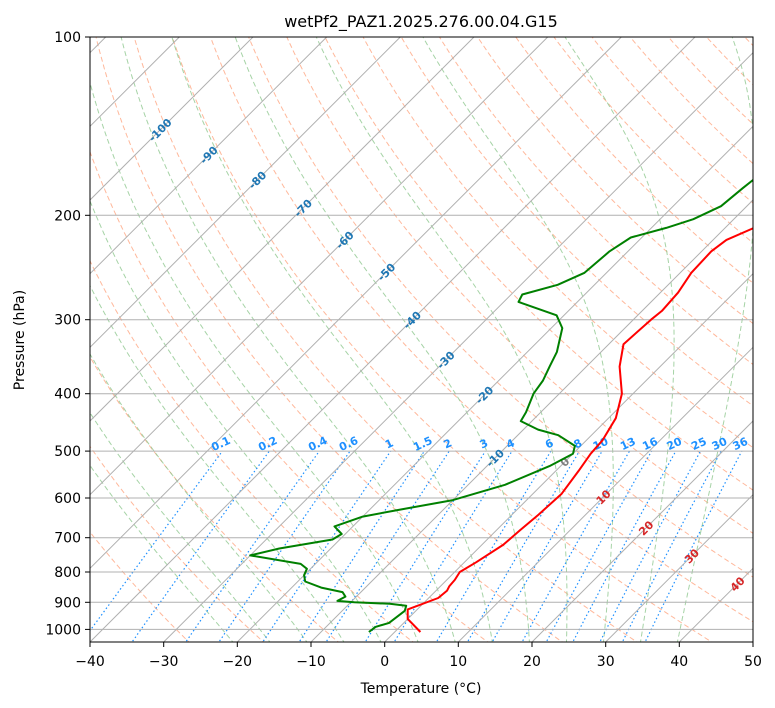 Image resolution: width=775 pixels, height=708 pixels. What do you see at coordinates (67, 321) in the screenshot?
I see `y-tick-label: 300` at bounding box center [67, 321].